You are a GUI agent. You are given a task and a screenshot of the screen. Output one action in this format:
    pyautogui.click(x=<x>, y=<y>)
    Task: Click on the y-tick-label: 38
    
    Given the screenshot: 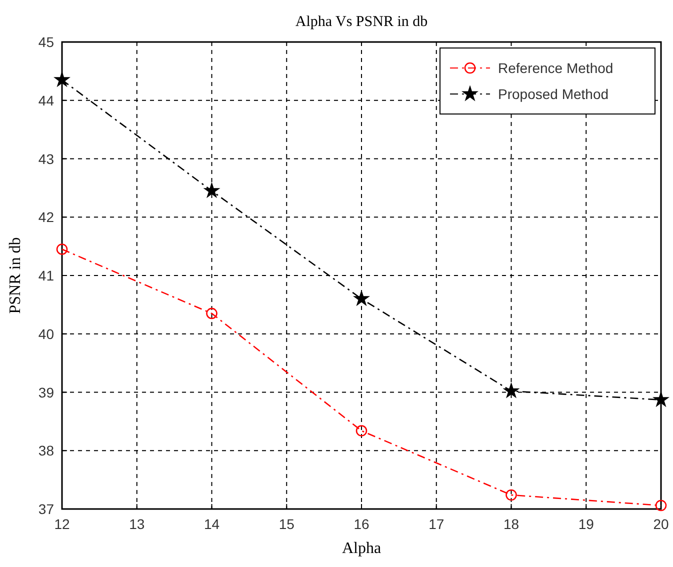 What is the action you would take?
    pyautogui.click(x=46, y=450)
    